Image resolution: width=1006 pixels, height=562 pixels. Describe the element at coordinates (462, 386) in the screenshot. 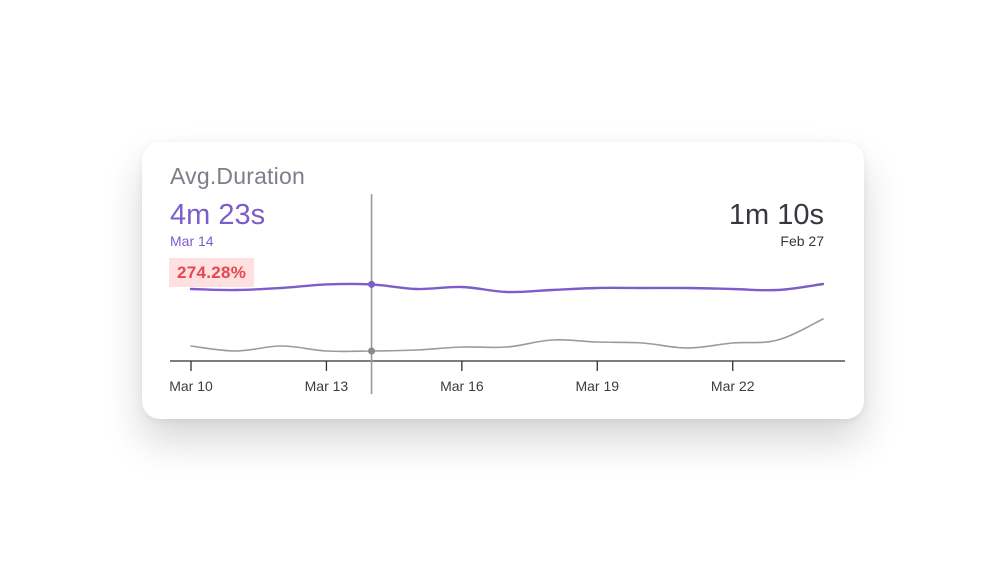

I see `x-tick-label: Mar 16` at that location.